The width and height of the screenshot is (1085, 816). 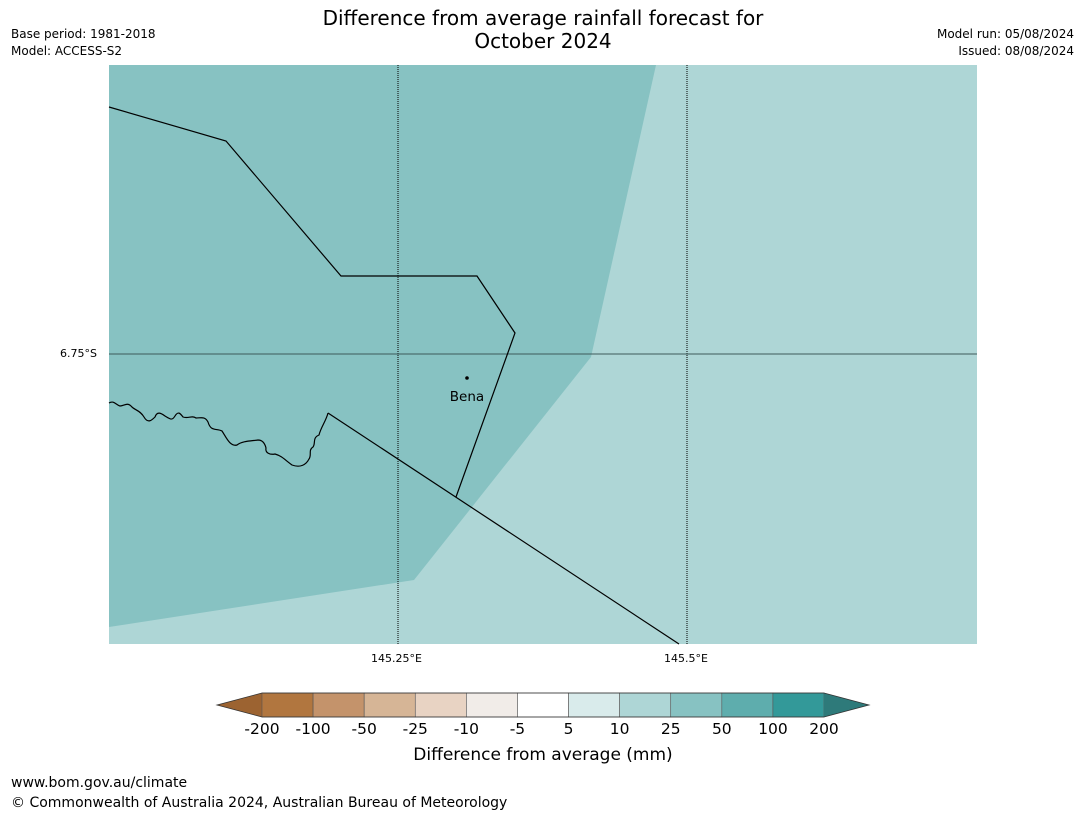 I want to click on run-info: Model run: 05/08/2024 Issued: 08/08/2024, so click(x=1005, y=43).